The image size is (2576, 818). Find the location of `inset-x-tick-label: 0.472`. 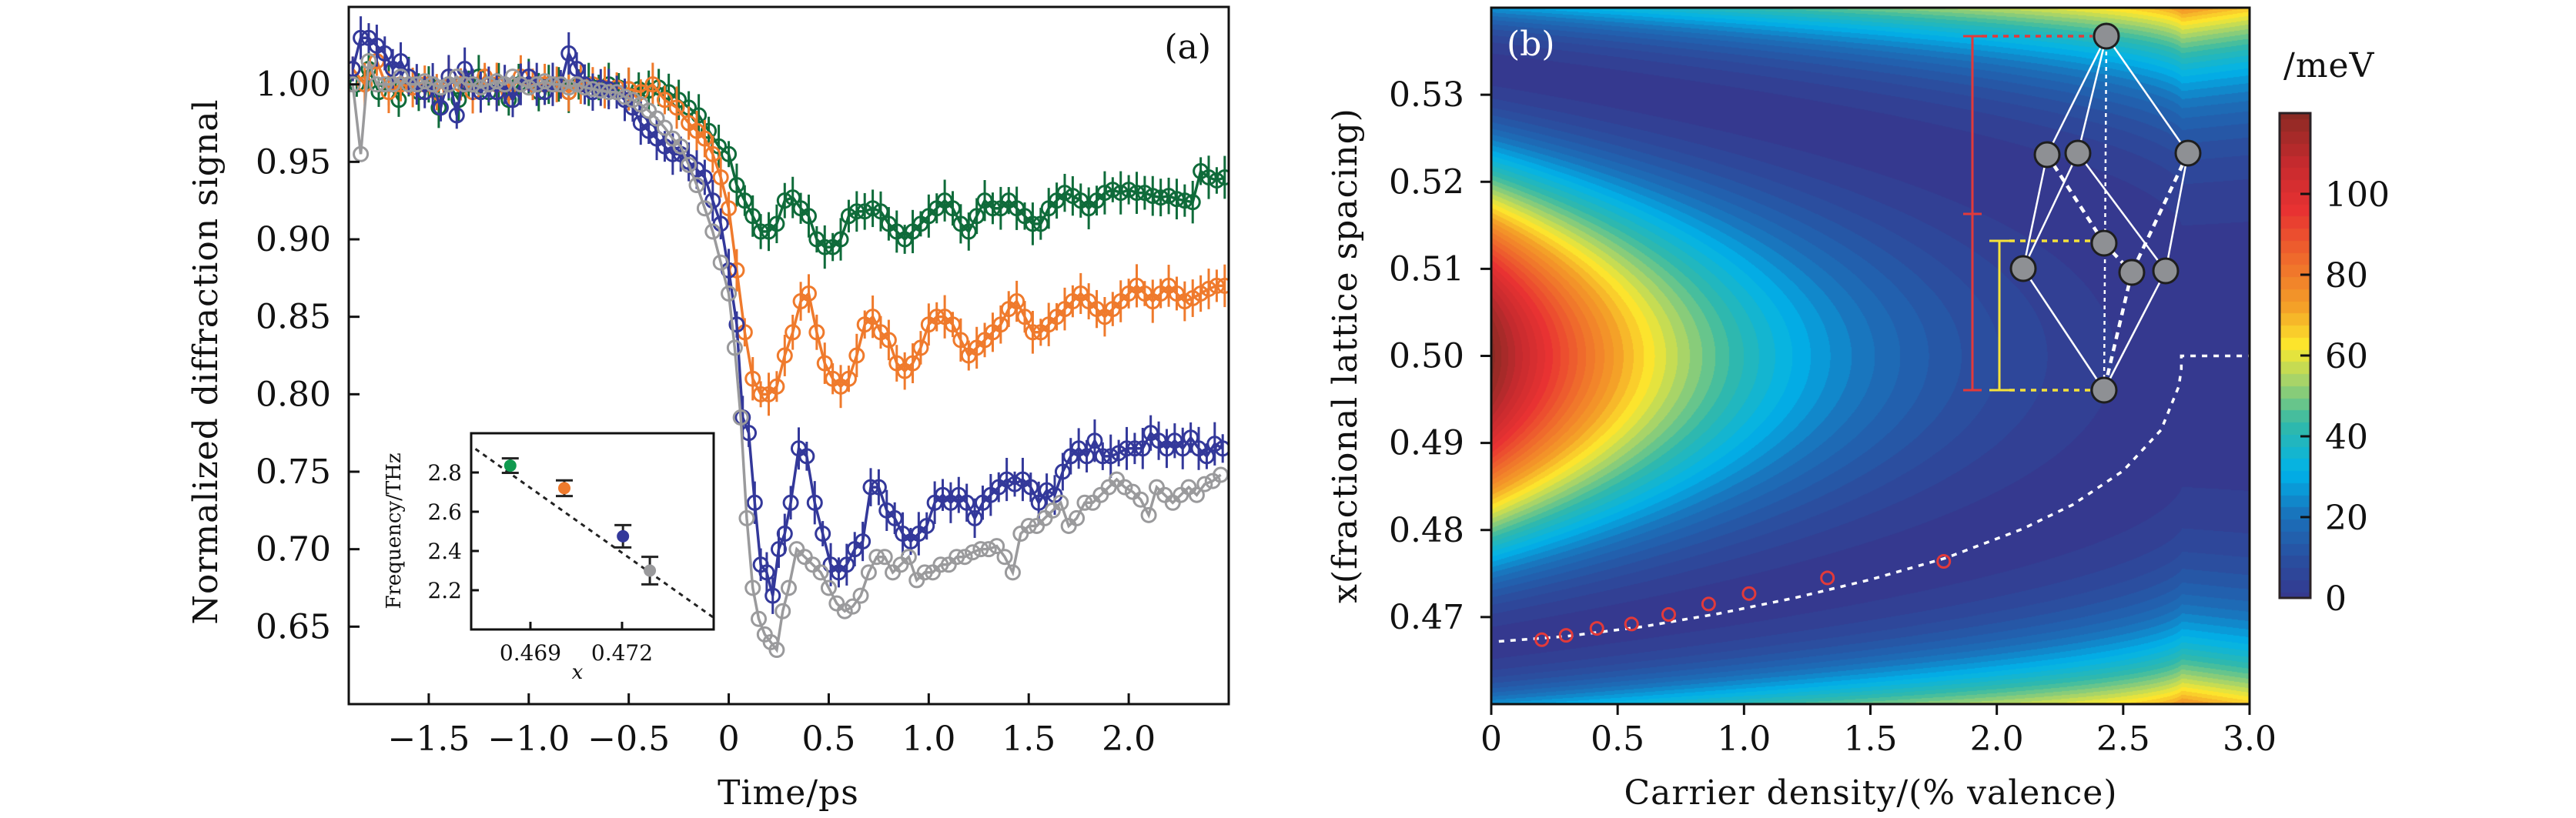

inset-x-tick-label: 0.472 is located at coordinates (622, 653).